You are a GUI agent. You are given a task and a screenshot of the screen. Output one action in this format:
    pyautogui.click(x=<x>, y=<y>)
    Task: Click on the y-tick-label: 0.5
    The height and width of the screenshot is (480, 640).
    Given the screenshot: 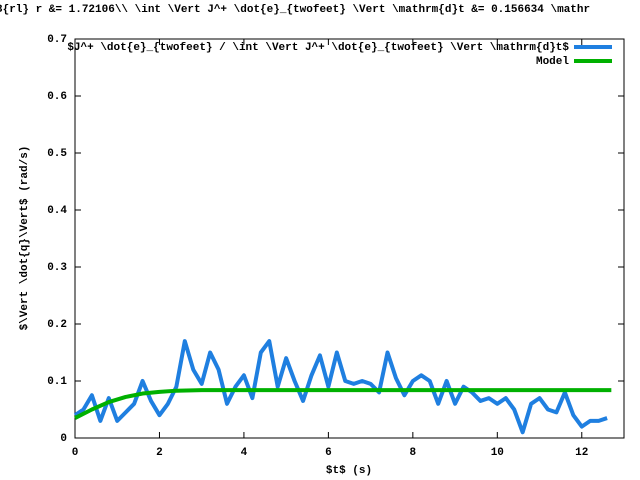 What is the action you would take?
    pyautogui.click(x=57, y=154)
    